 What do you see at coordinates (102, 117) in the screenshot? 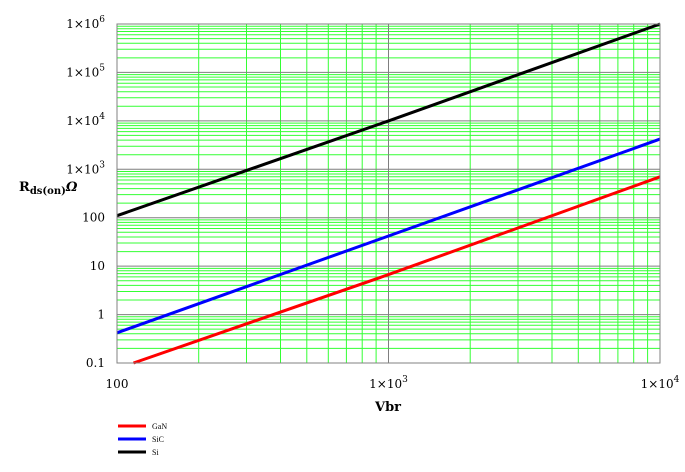
I see `y-tick-label-exponent: 4` at bounding box center [102, 117].